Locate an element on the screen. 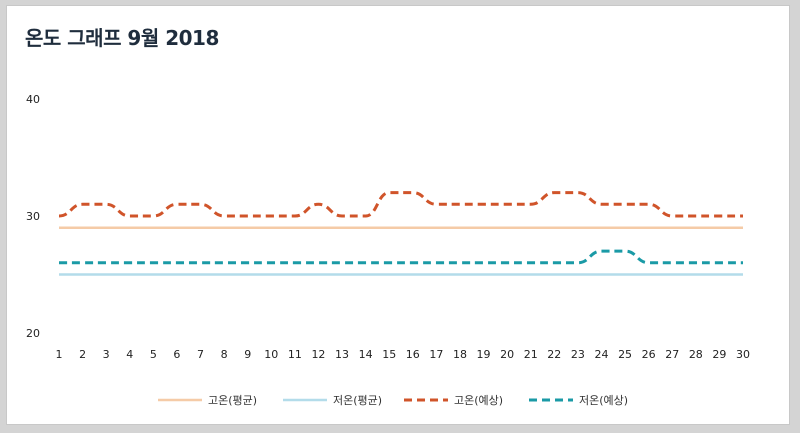 Image resolution: width=800 pixels, height=433 pixels. x-tick-label: 8 is located at coordinates (224, 354).